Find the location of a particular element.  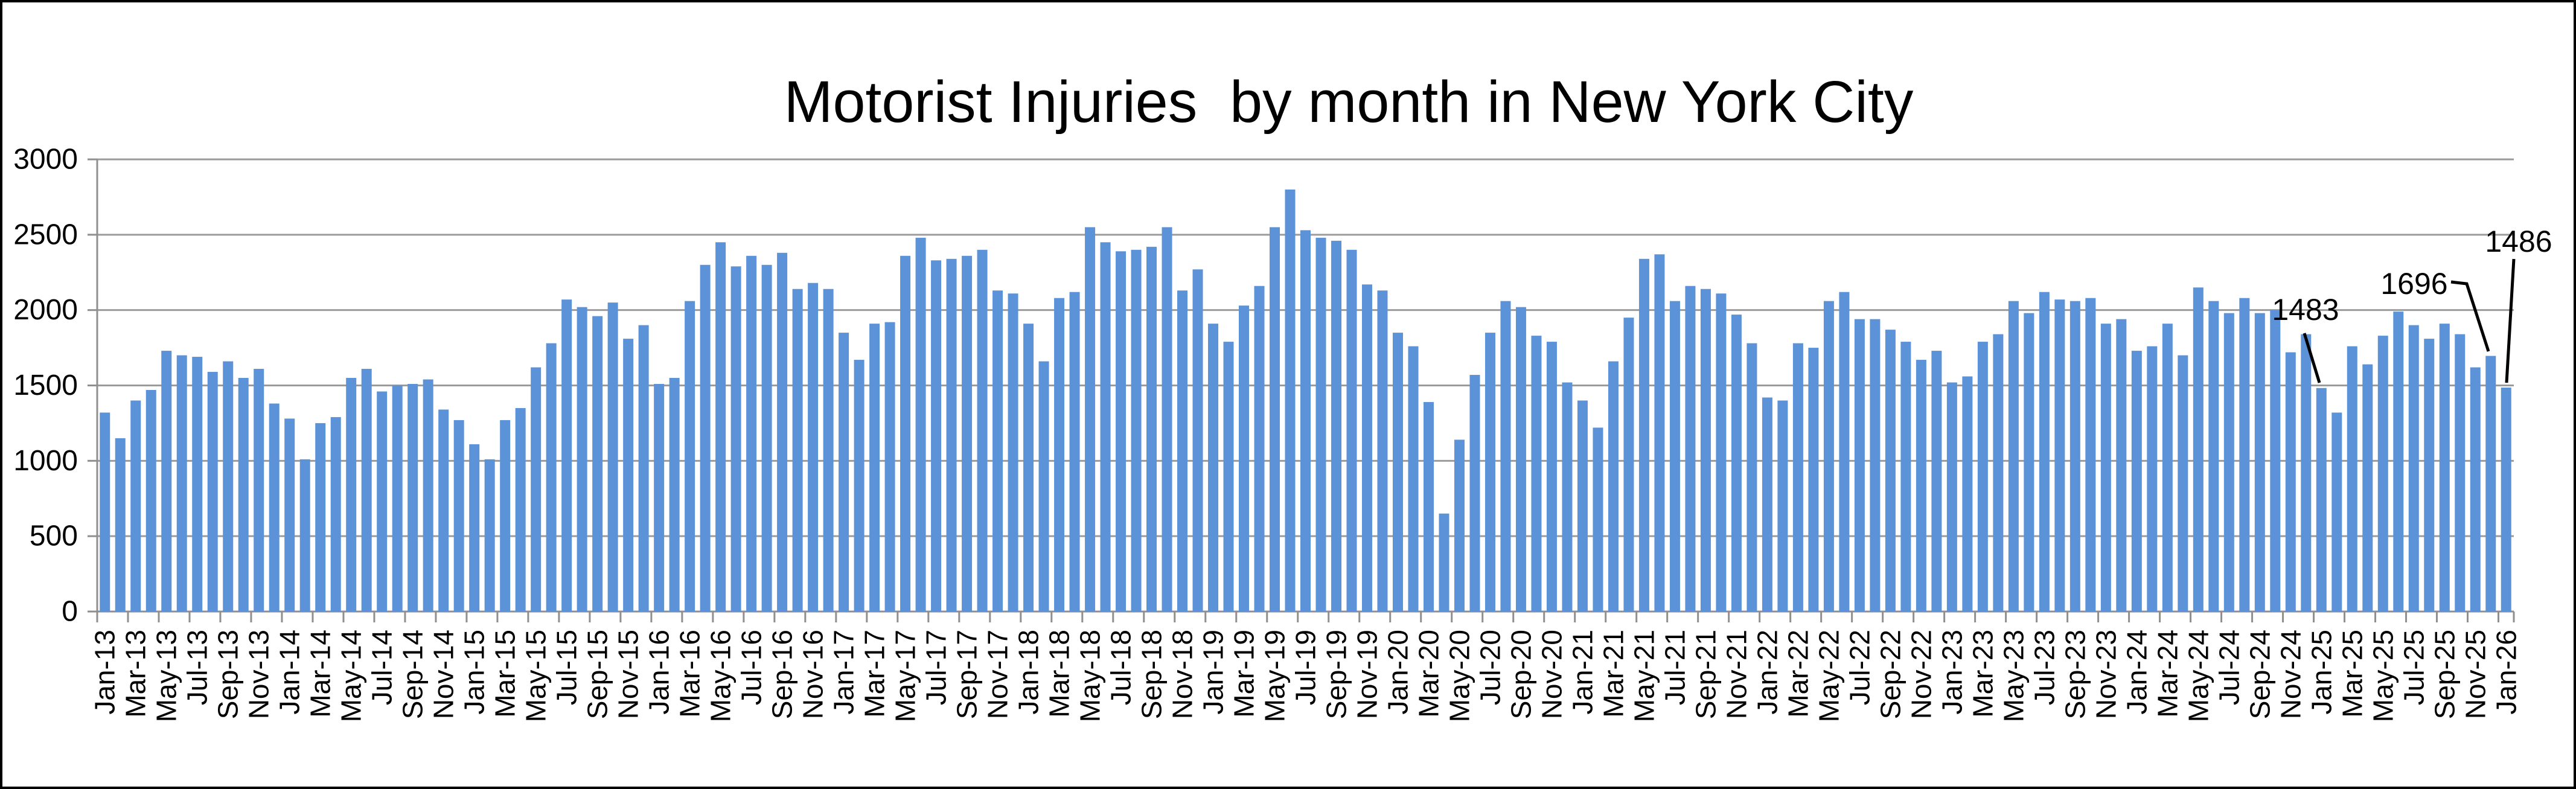

x-tick-label: Jul-19 is located at coordinates (1306, 667).